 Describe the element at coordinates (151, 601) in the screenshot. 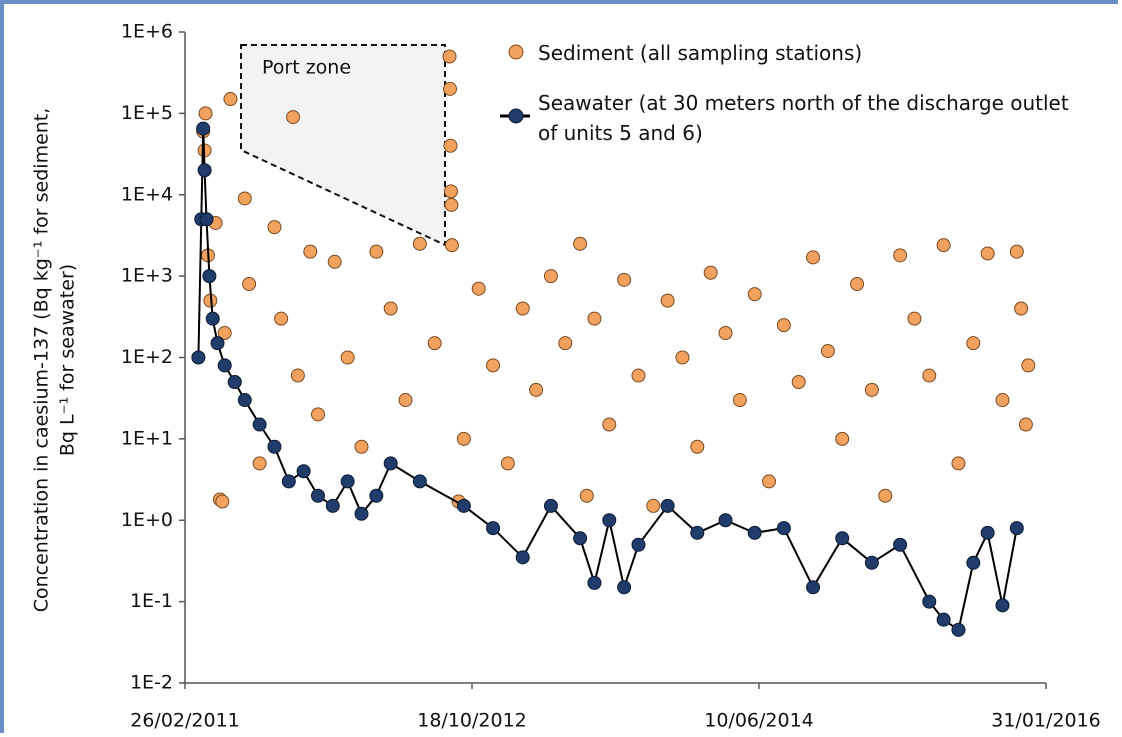

I see `y-tick-label: 1E-1` at that location.